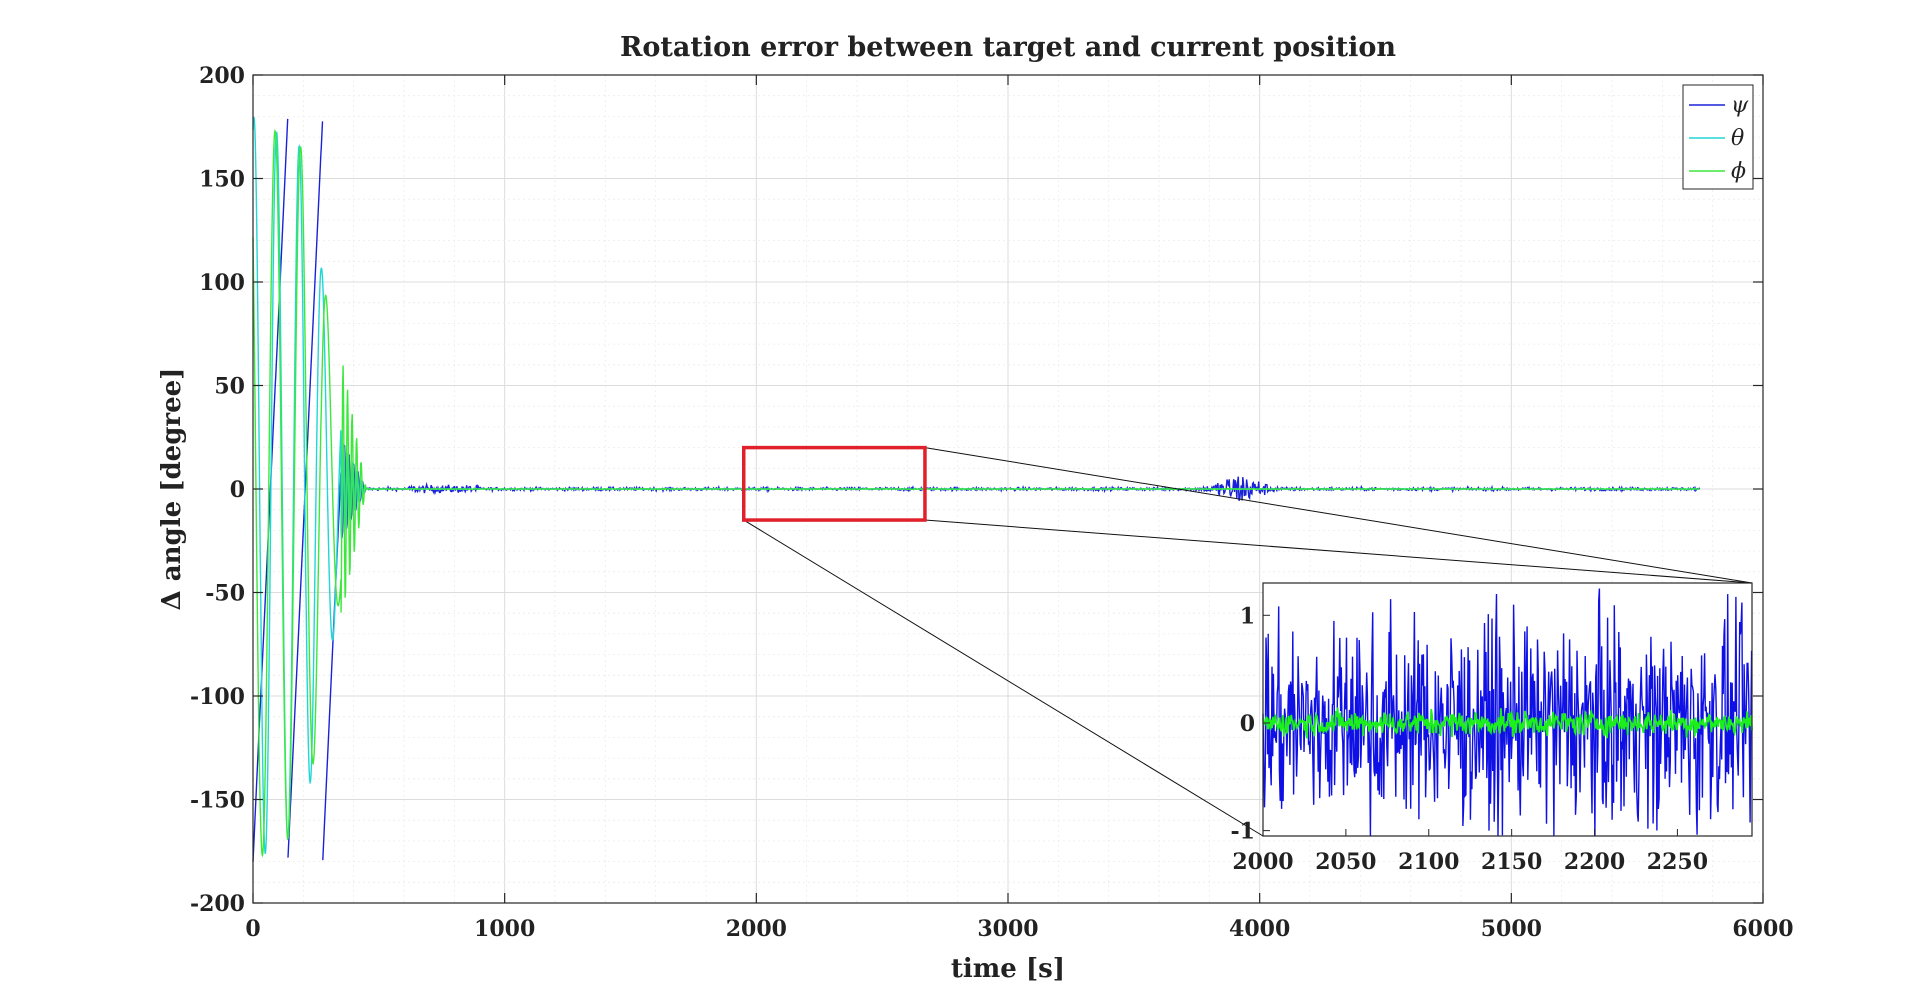 Image resolution: width=1920 pixels, height=1003 pixels. Describe the element at coordinates (1008, 969) in the screenshot. I see `x-axis-label: time [s]` at that location.